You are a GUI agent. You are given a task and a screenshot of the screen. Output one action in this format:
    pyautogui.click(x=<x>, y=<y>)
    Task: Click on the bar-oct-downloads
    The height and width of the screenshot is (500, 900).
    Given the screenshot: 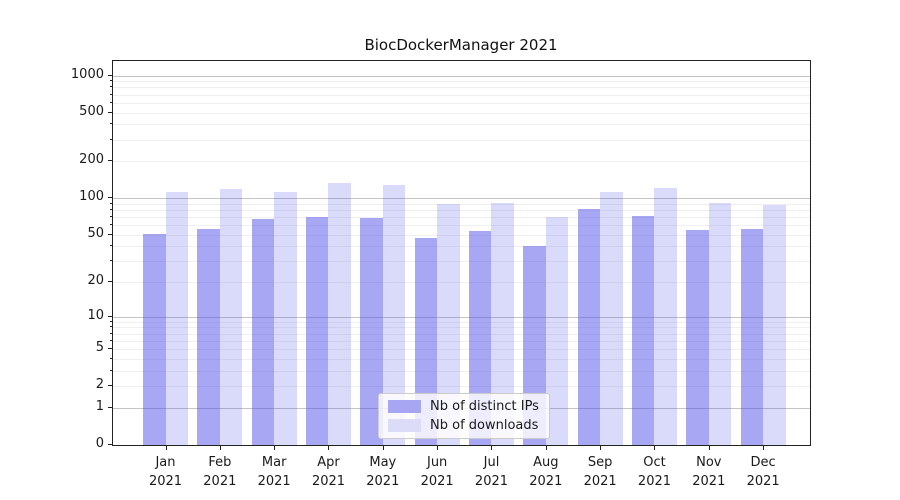 What is the action you would take?
    pyautogui.click(x=665, y=316)
    